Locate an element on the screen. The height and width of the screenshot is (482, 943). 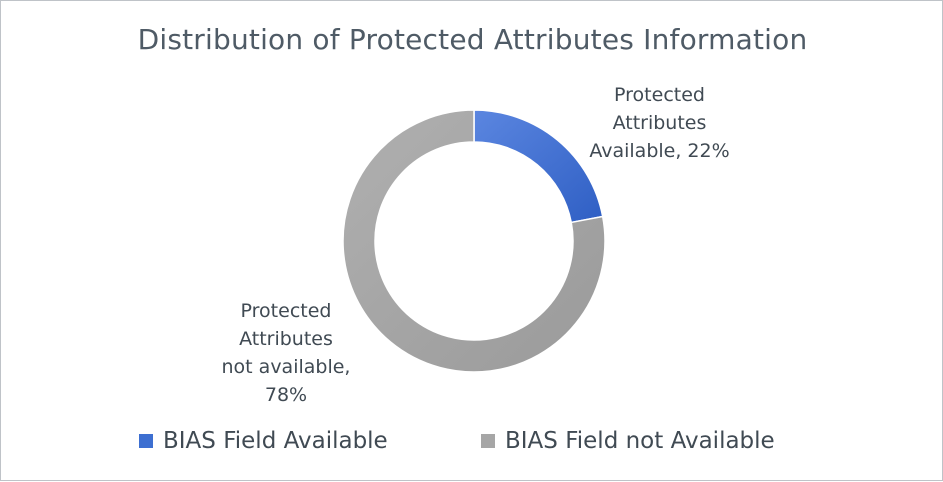
data-label-available: Protected Attributes Available, 22% is located at coordinates (659, 123).